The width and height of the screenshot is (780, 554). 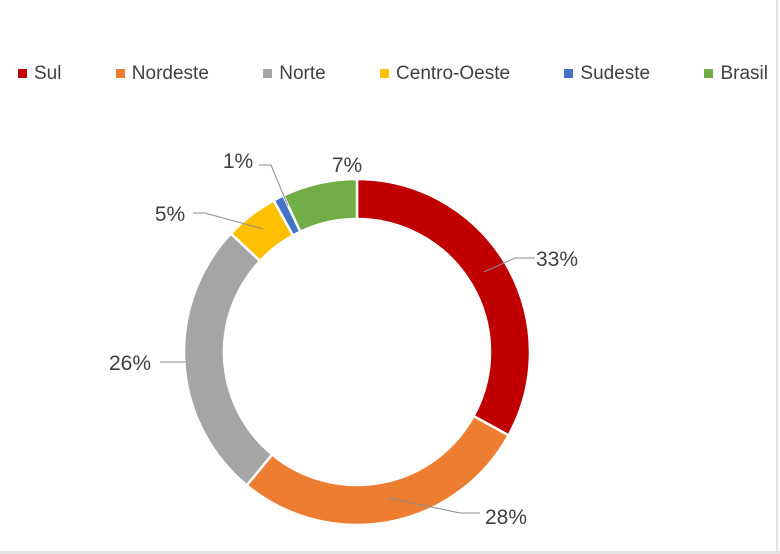 I want to click on legend-label-nordeste: Nordeste, so click(x=170, y=73).